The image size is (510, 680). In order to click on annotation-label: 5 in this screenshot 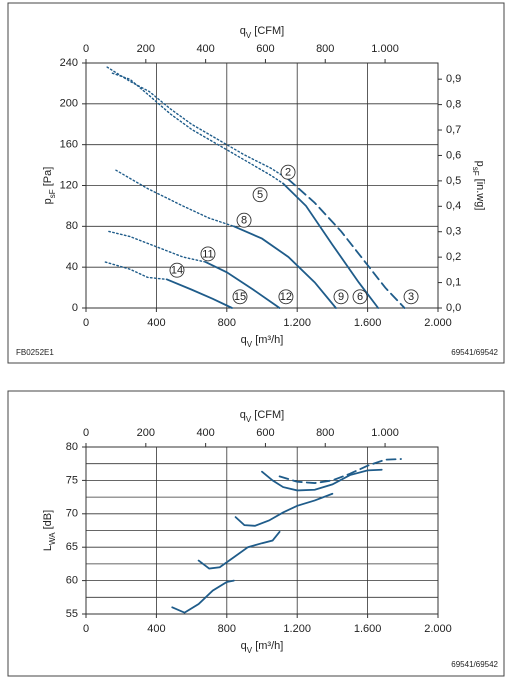, I will do `click(260, 195)`.